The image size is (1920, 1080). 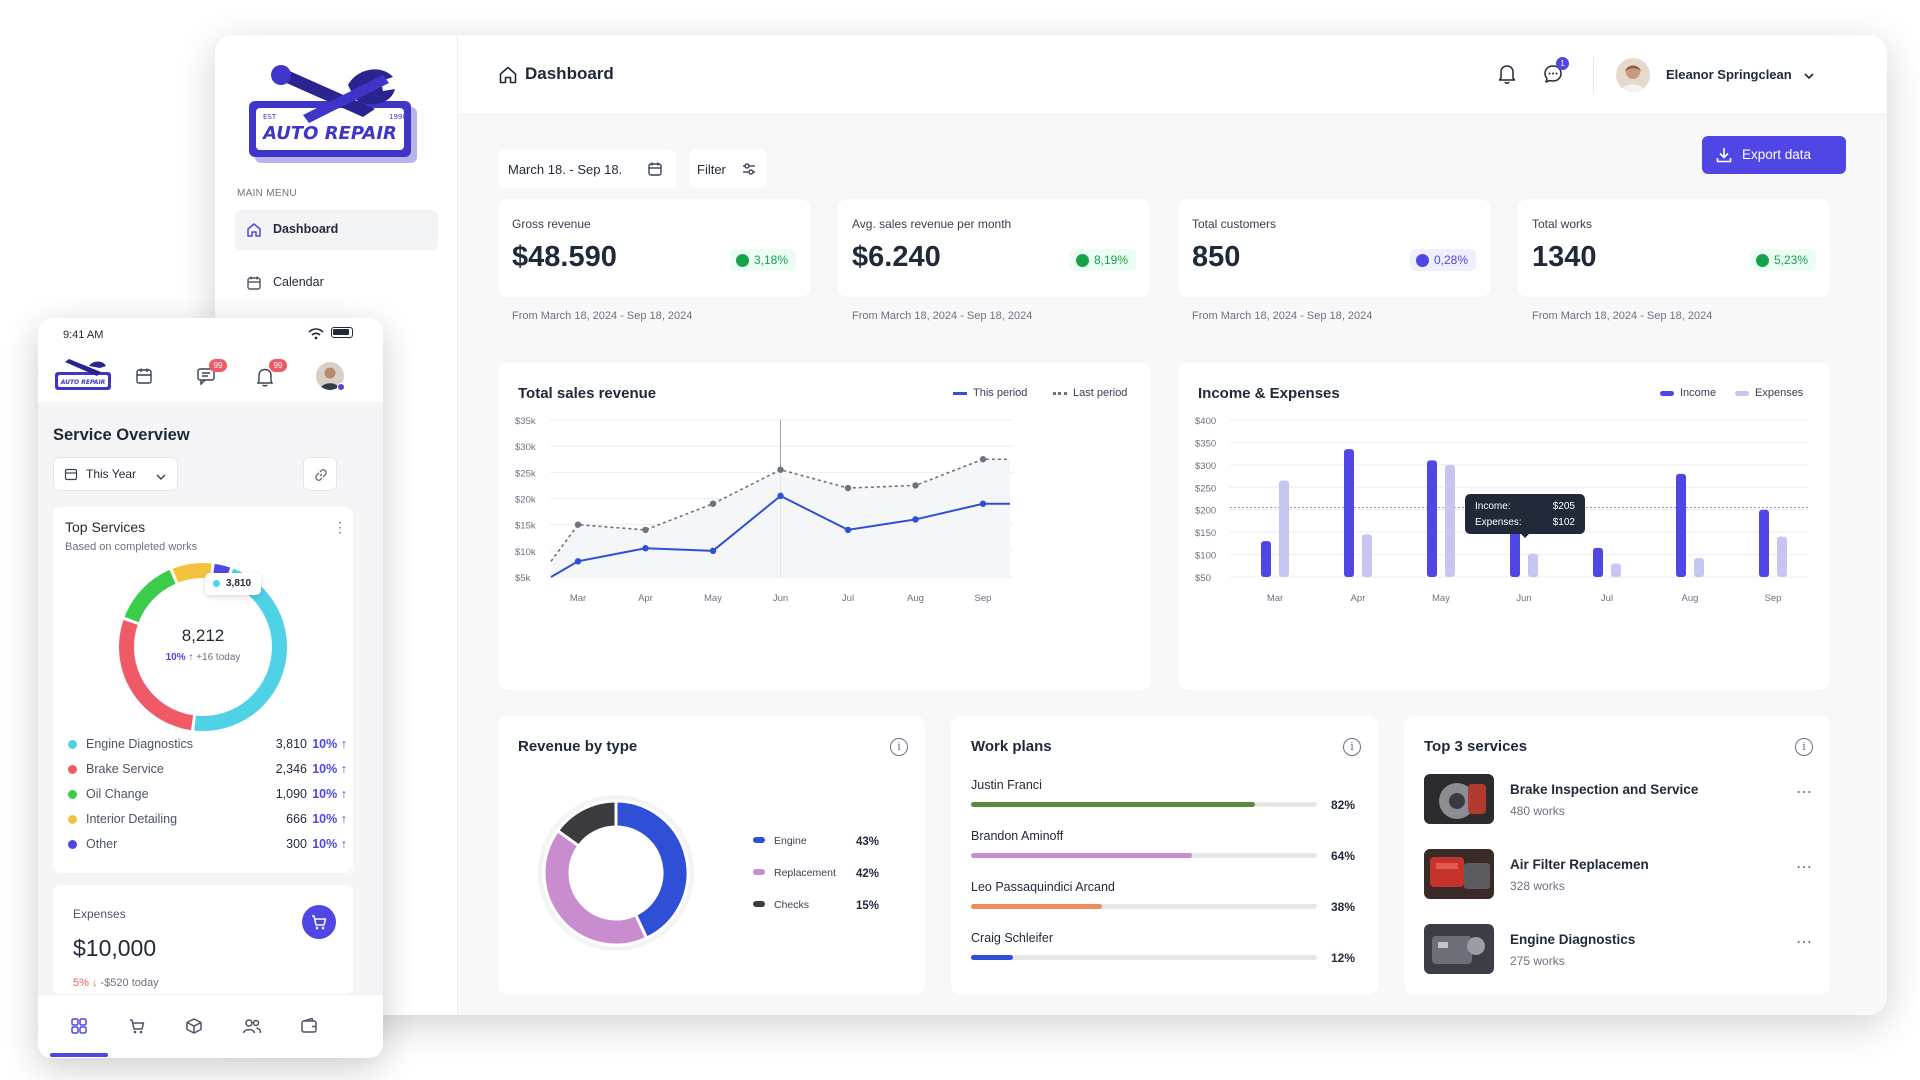 What do you see at coordinates (1742, 393) in the screenshot?
I see `legend-swatch` at bounding box center [1742, 393].